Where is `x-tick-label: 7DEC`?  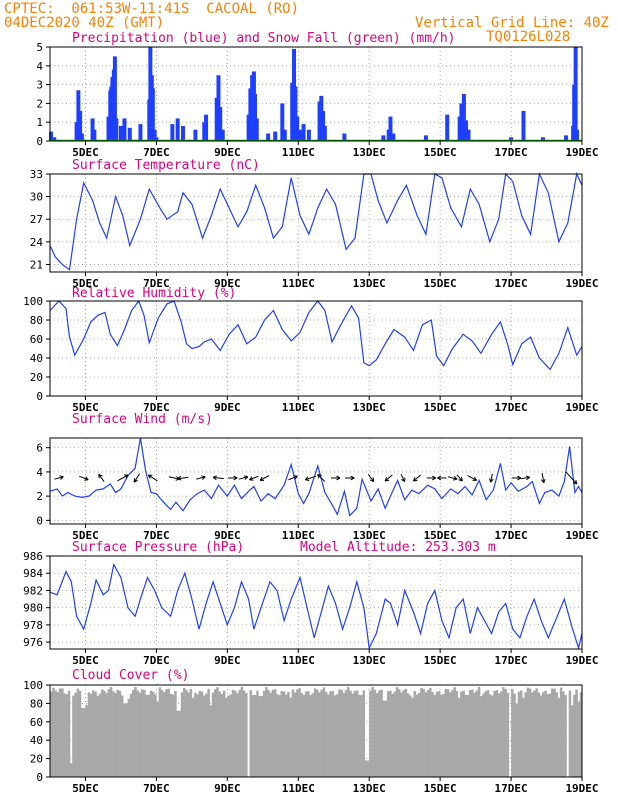 x-tick-label: 7DEC is located at coordinates (156, 407).